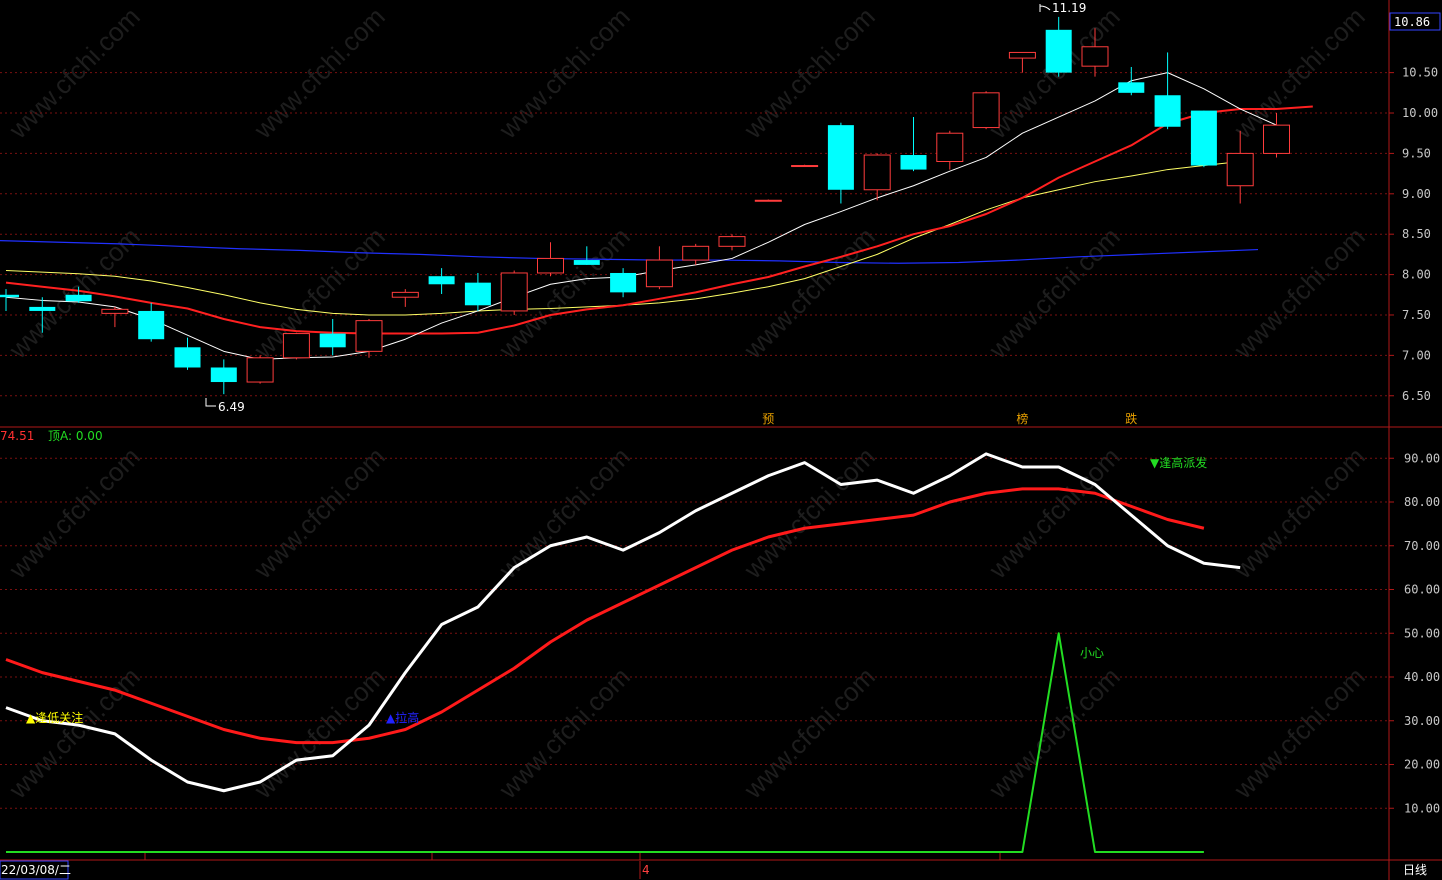  What do you see at coordinates (1422, 546) in the screenshot?
I see `osc-tick-label: 70.00` at bounding box center [1422, 546].